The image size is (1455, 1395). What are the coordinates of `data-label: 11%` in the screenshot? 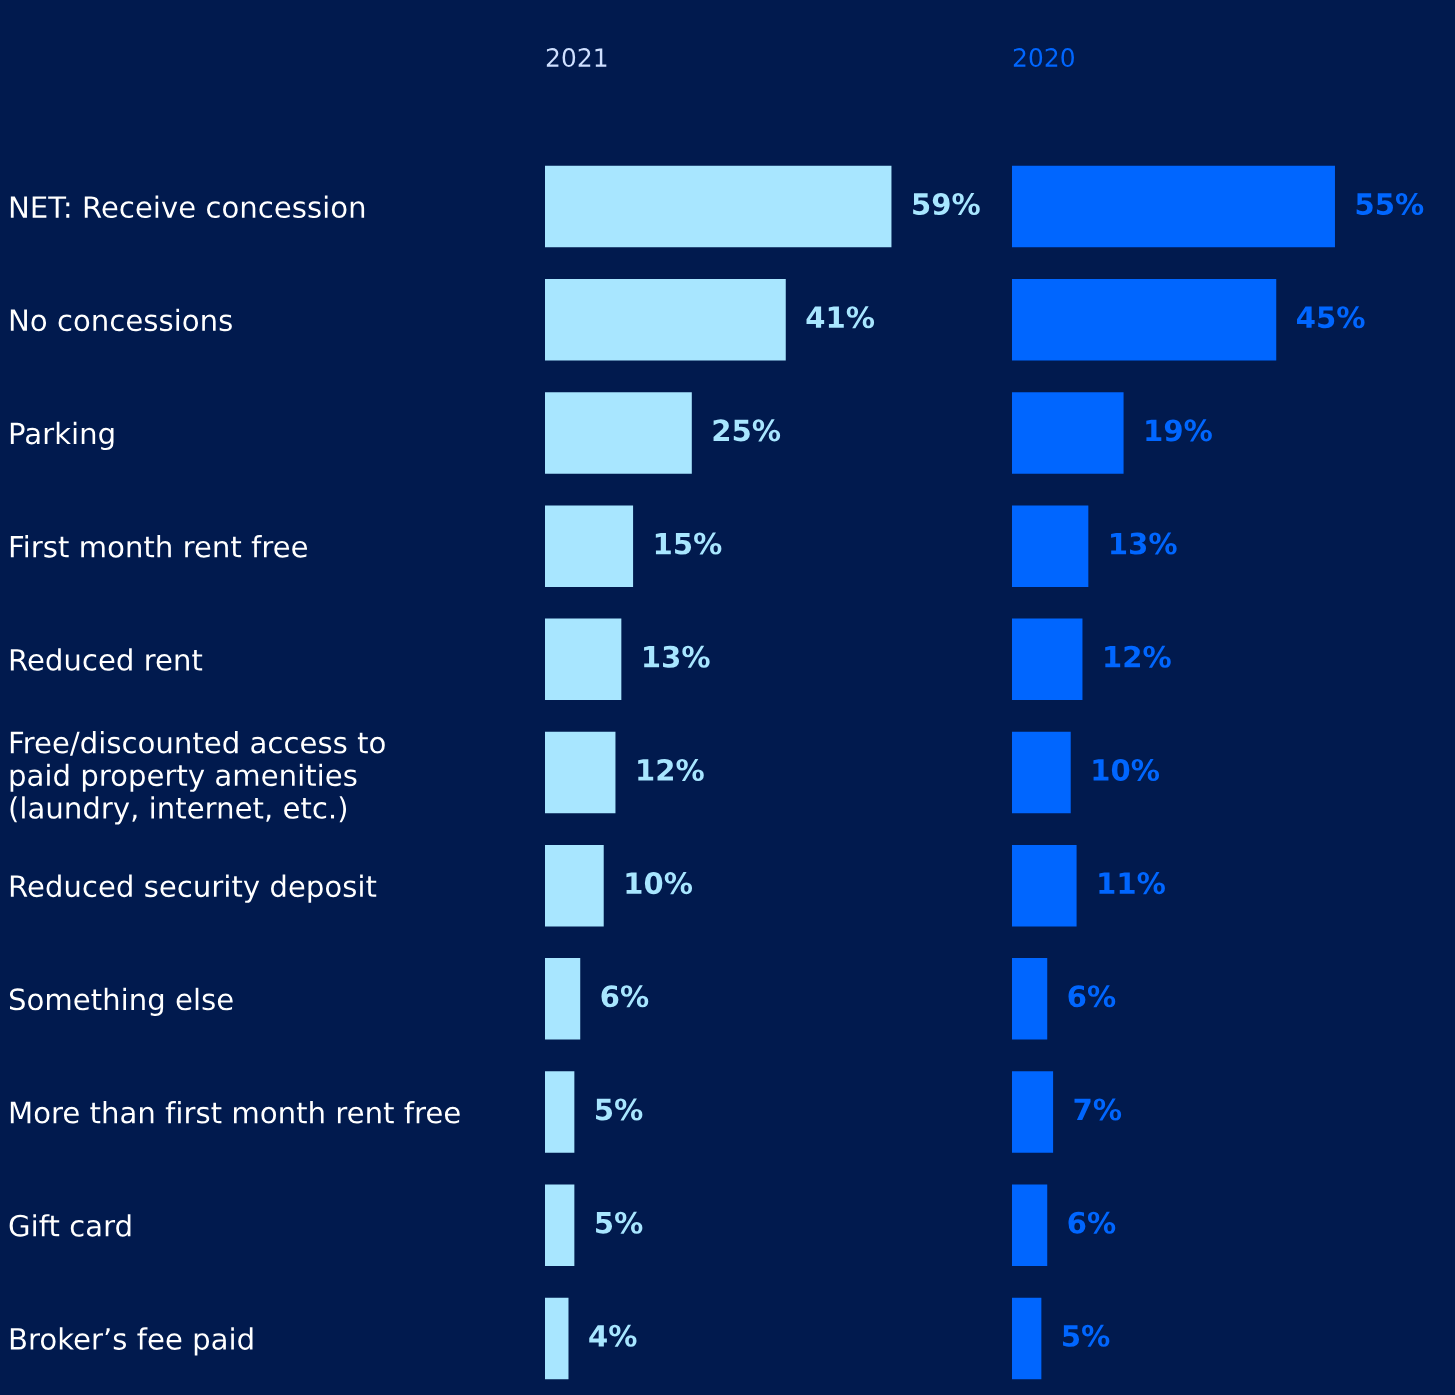 It's located at (1132, 883).